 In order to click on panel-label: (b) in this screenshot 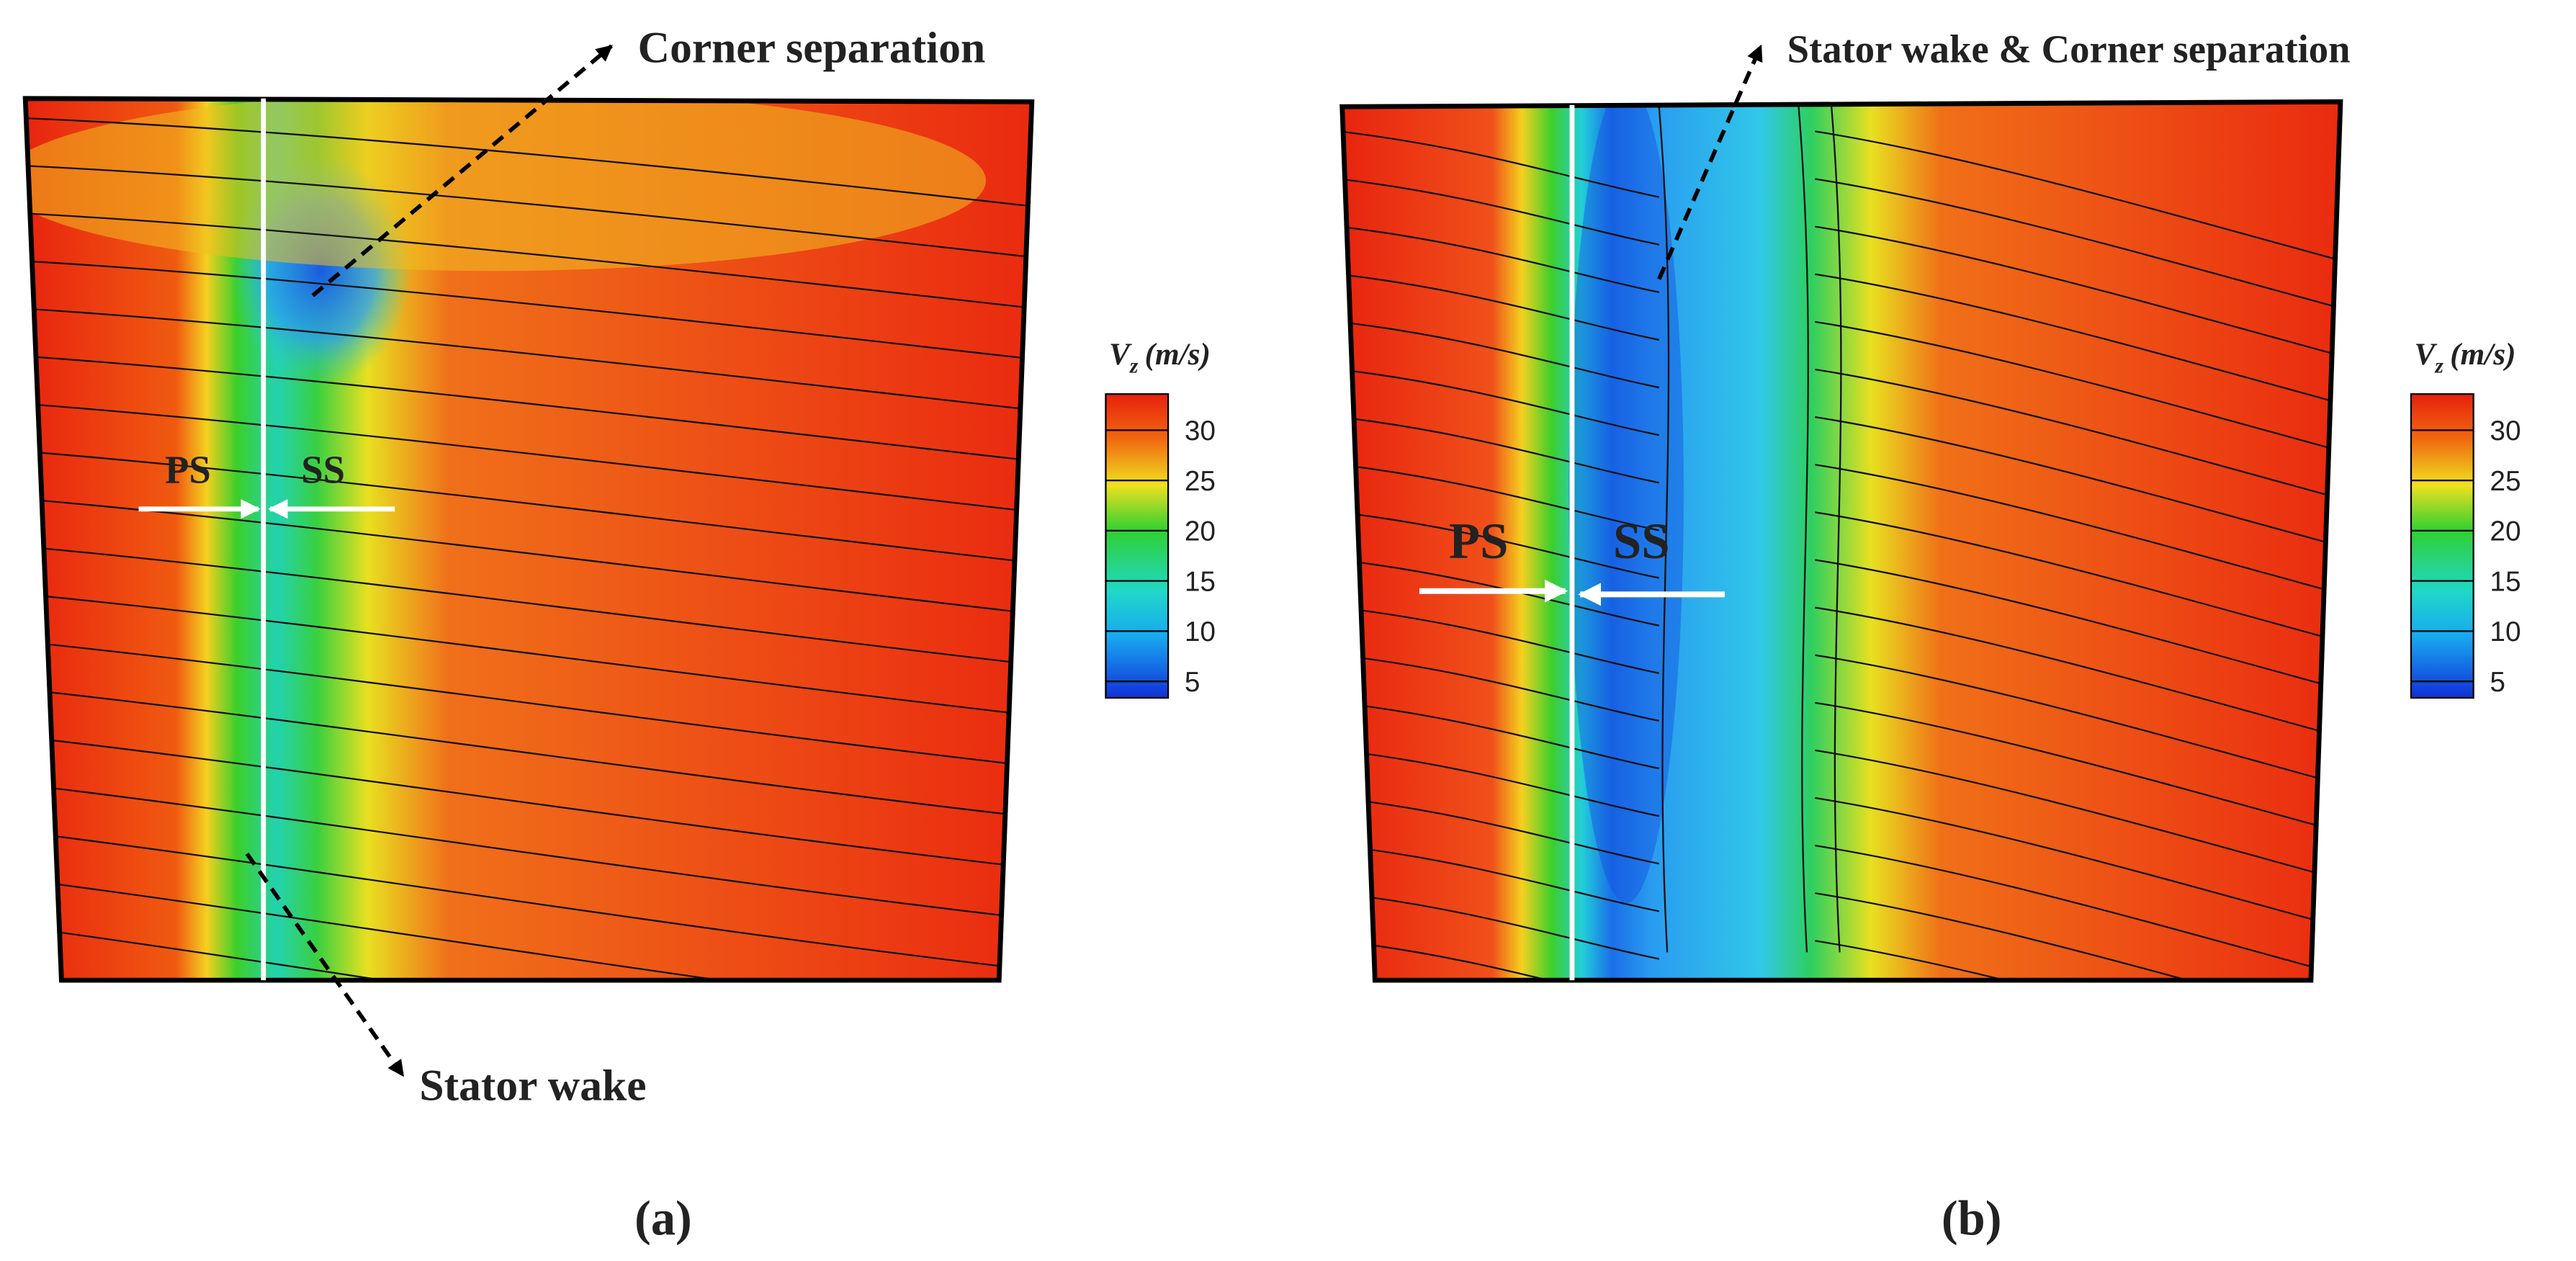, I will do `click(1972, 1218)`.